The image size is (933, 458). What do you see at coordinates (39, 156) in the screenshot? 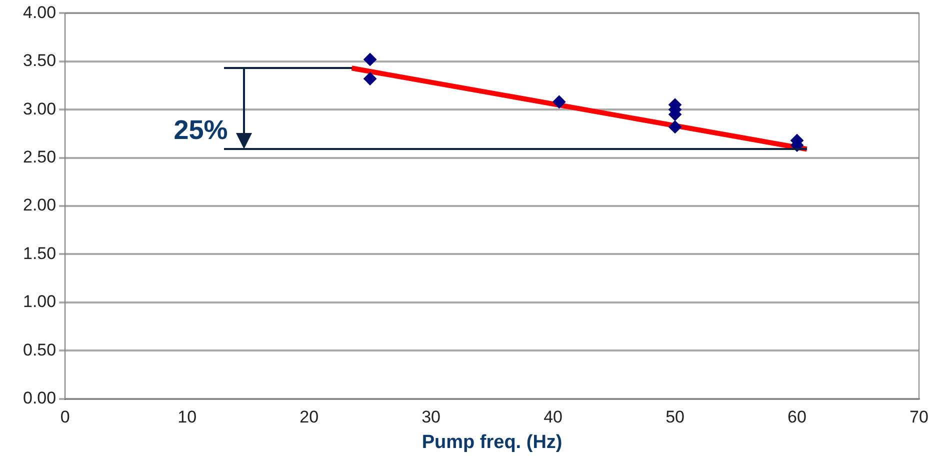
I see `y-tick-label: 2.50` at bounding box center [39, 156].